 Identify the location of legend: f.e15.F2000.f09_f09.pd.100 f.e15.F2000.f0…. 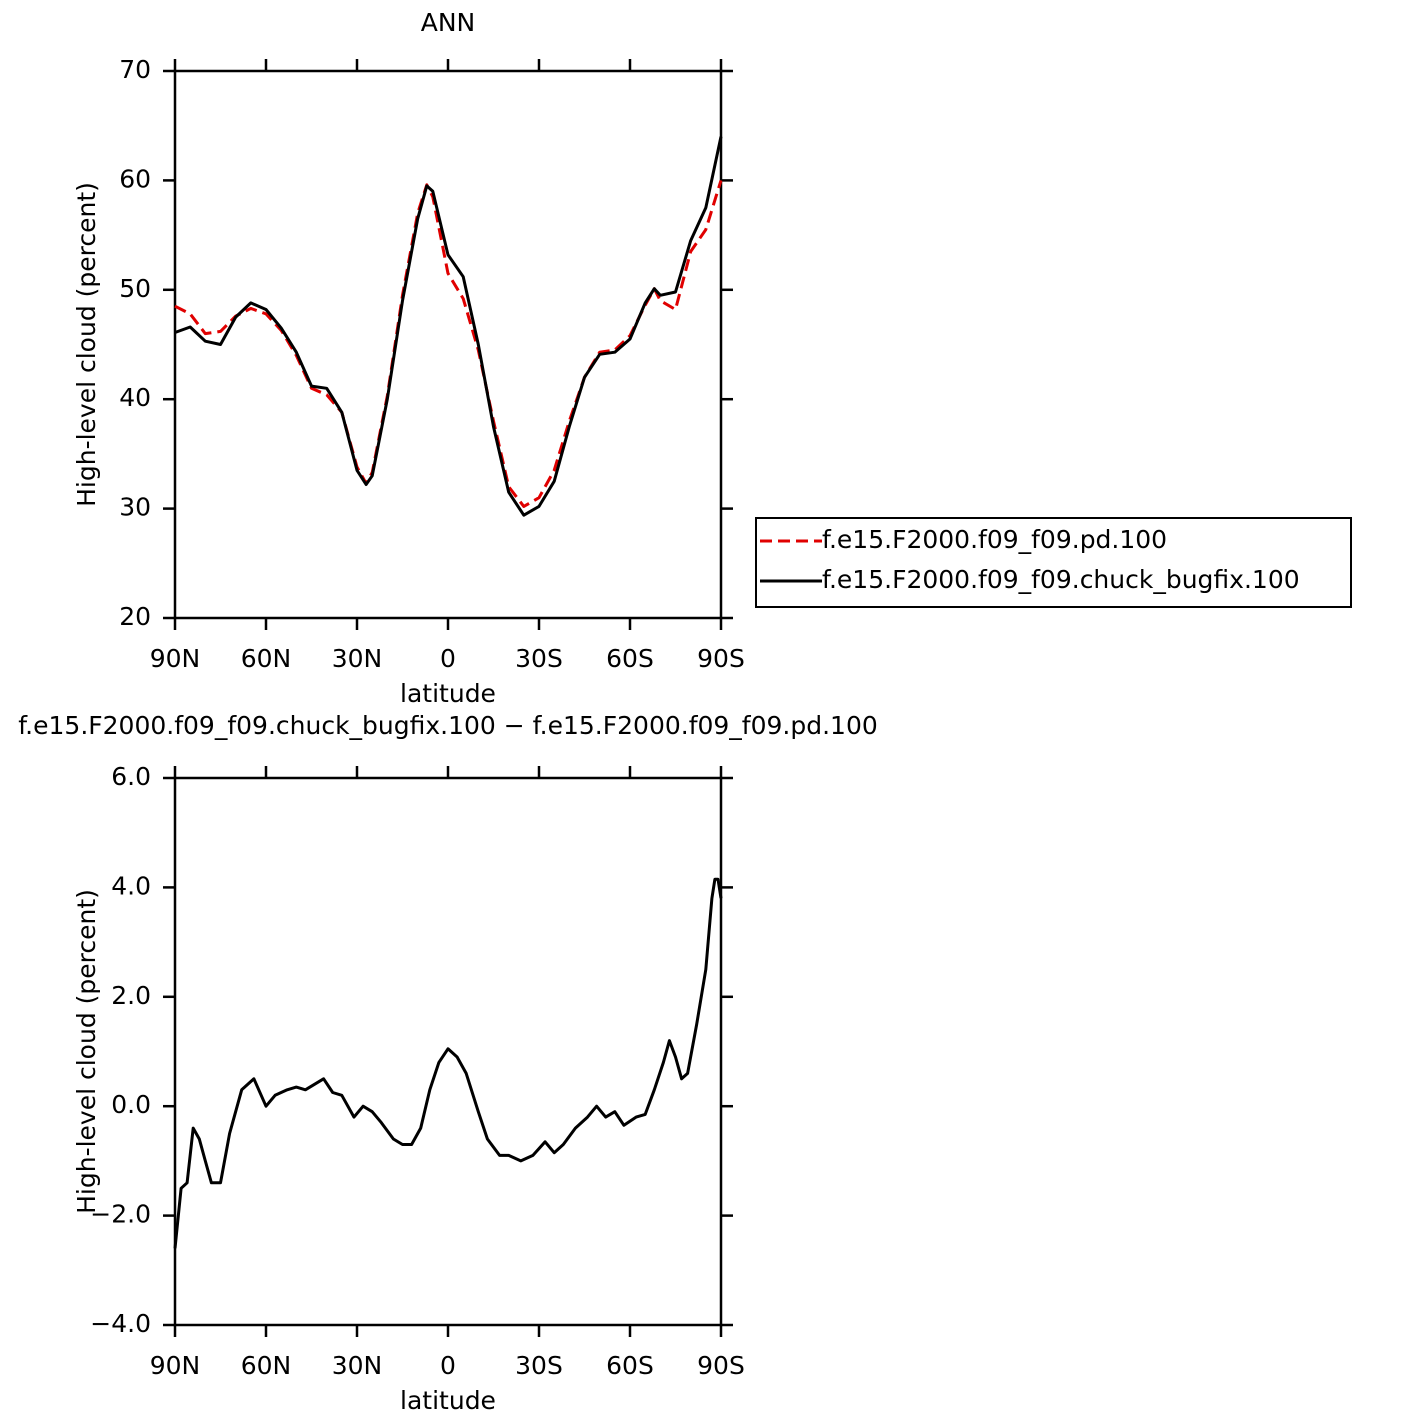
(1053, 562).